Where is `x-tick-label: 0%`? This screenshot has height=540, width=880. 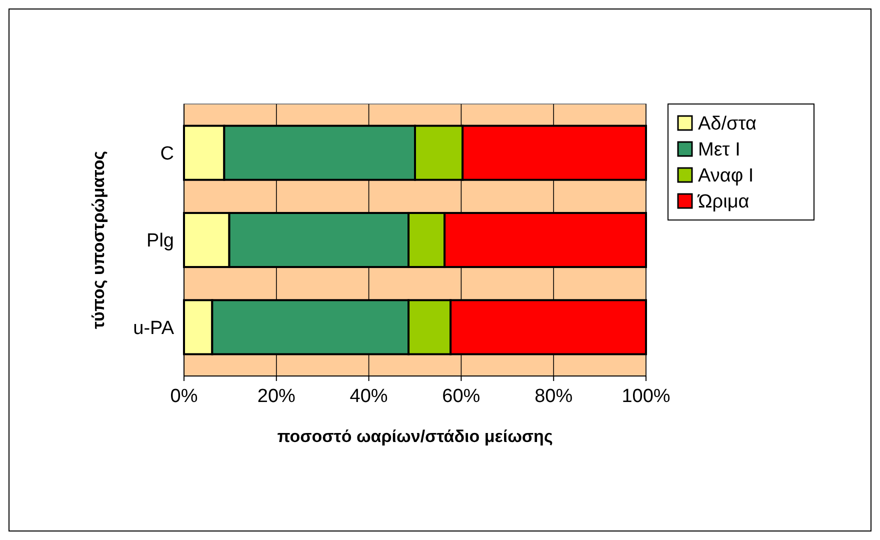
x-tick-label: 0% is located at coordinates (184, 396).